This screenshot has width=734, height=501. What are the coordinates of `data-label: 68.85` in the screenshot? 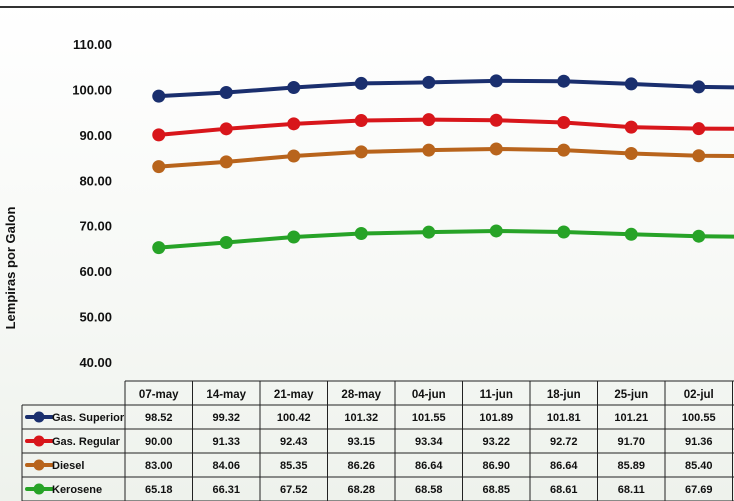 It's located at (496, 490).